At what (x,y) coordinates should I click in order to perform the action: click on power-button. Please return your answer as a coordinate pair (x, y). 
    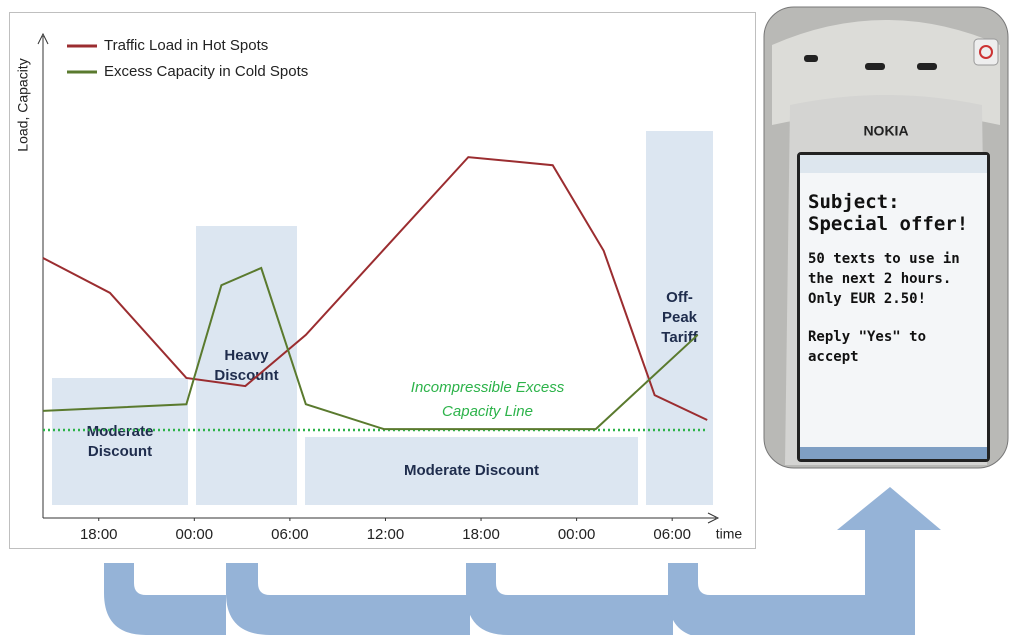
    Looking at the image, I should click on (986, 52).